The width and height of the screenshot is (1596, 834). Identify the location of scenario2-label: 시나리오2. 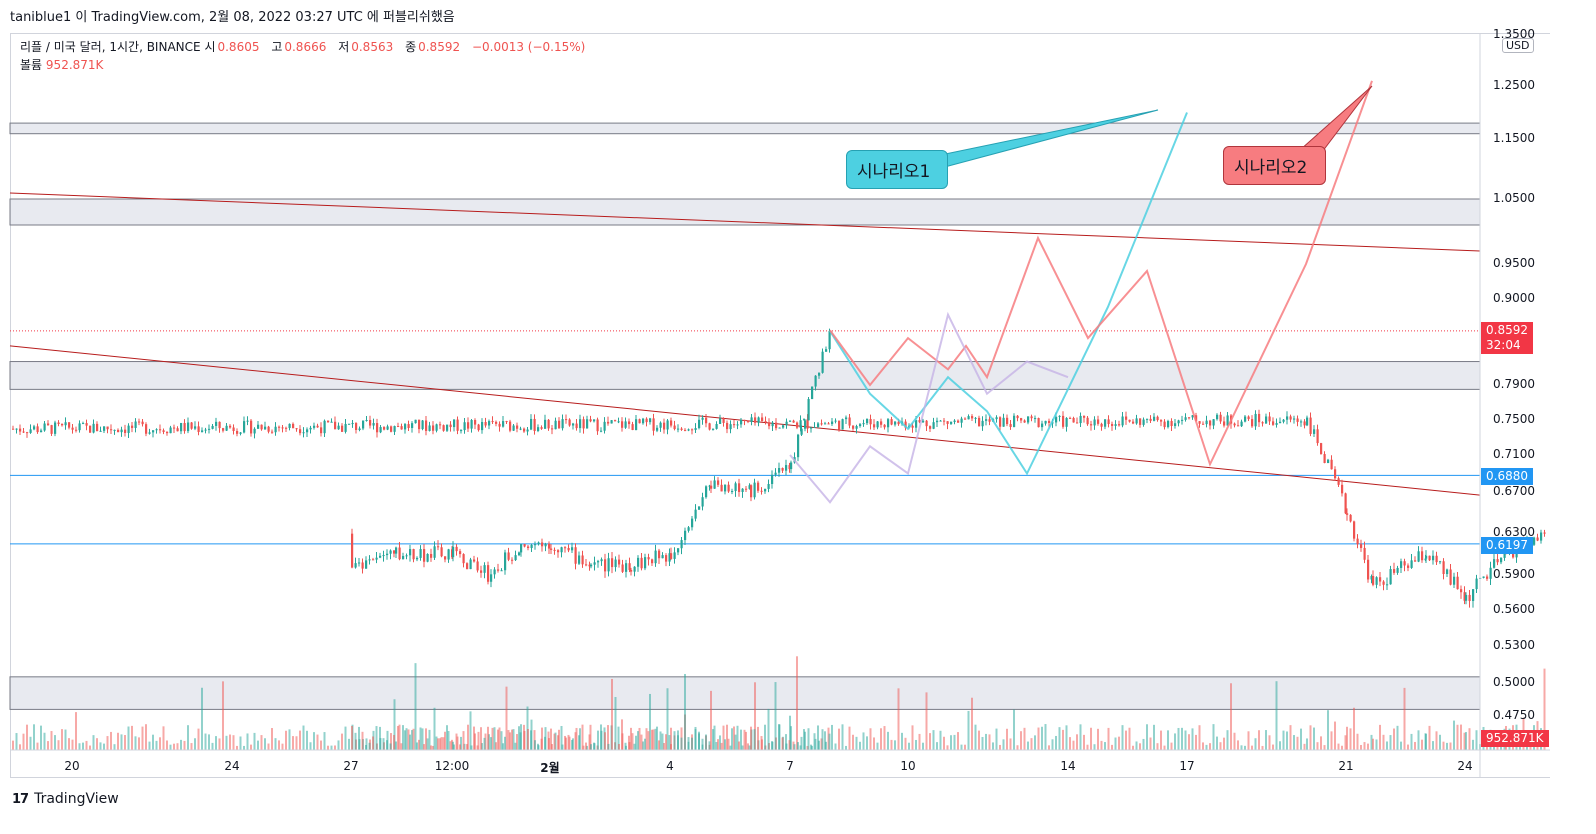
(1271, 168).